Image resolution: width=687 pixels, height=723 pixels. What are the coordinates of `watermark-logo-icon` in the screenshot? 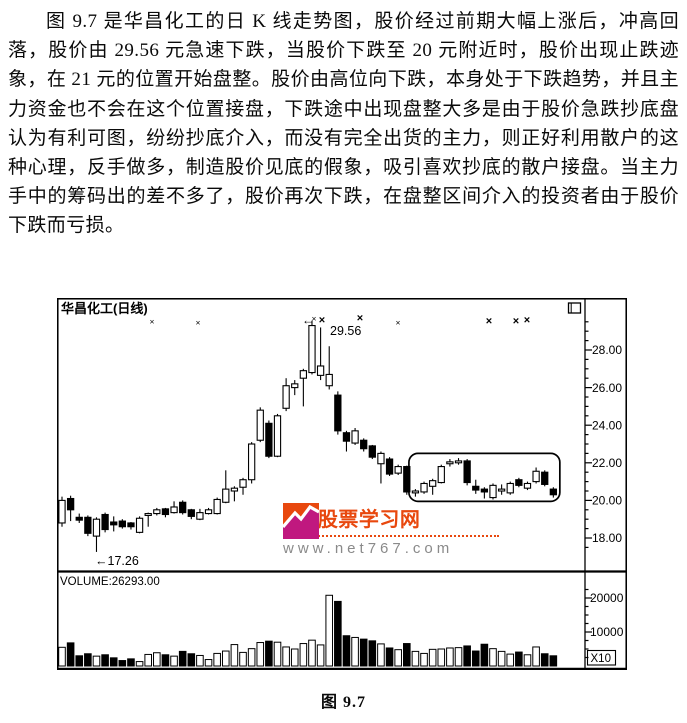 It's located at (301, 521).